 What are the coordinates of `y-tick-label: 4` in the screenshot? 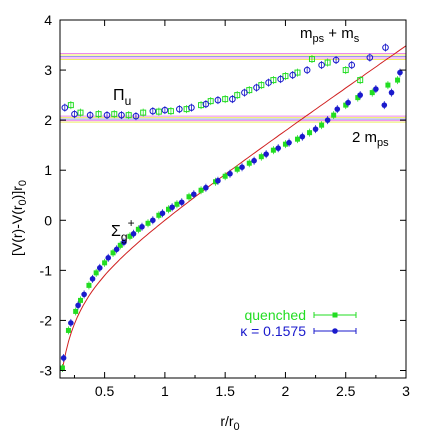 It's located at (48, 20).